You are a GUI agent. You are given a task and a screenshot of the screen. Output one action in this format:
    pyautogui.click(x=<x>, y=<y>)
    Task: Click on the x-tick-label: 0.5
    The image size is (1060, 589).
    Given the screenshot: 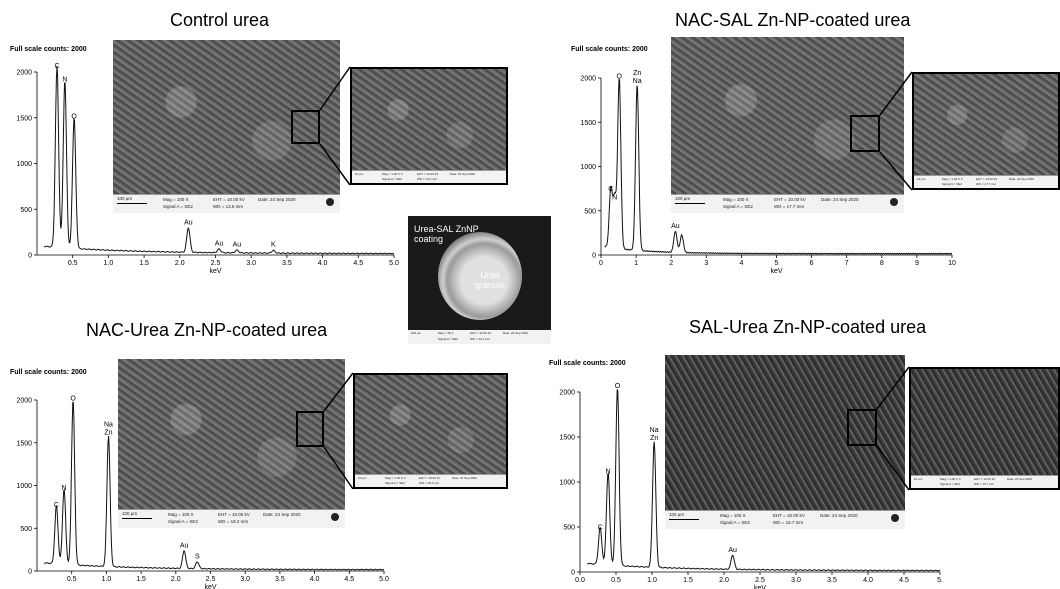 What is the action you would take?
    pyautogui.click(x=616, y=580)
    